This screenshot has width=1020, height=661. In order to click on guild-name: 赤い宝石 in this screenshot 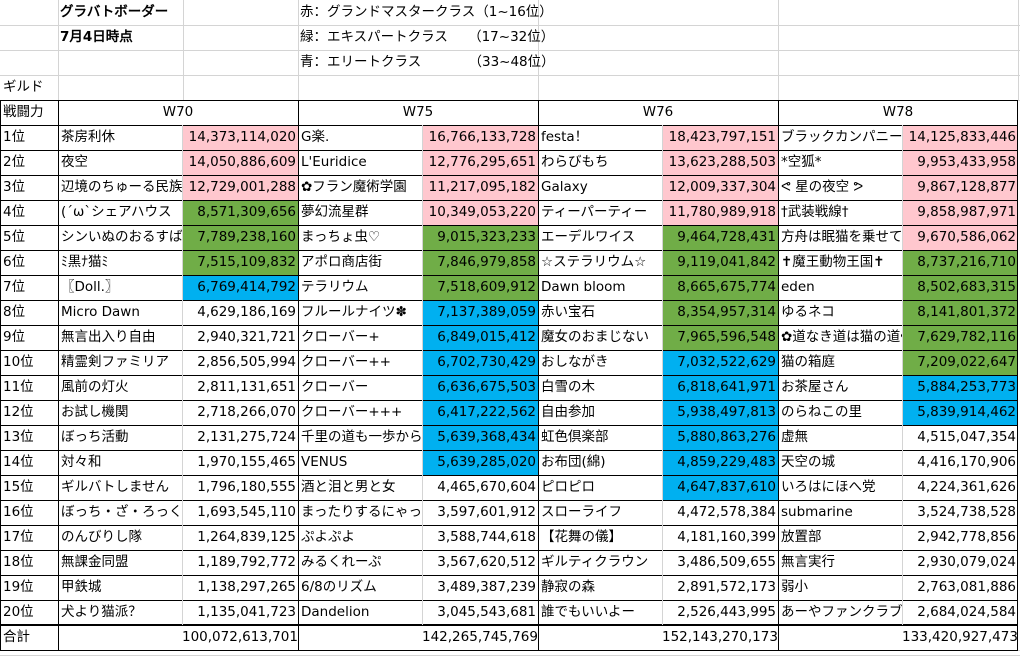, I will do `click(568, 312)`.